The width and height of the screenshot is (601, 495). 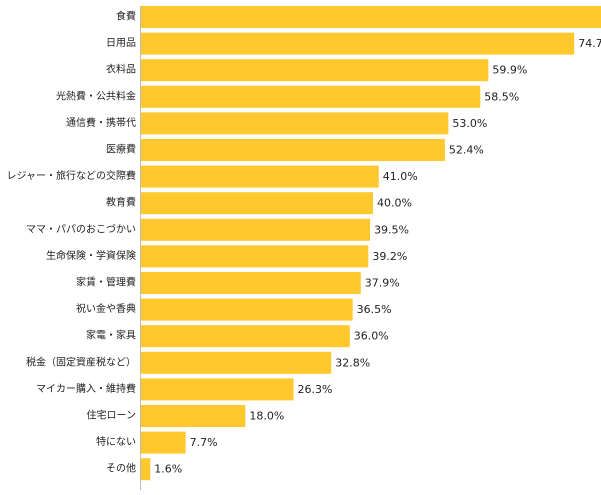 I want to click on value-label: 41.0%, so click(x=400, y=176).